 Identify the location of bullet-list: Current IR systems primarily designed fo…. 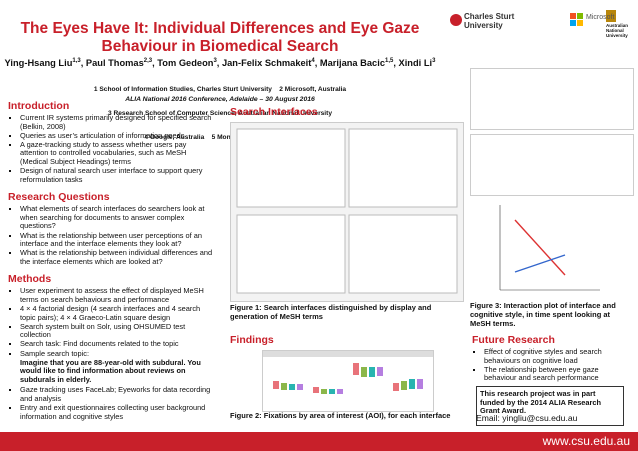
(112, 148).